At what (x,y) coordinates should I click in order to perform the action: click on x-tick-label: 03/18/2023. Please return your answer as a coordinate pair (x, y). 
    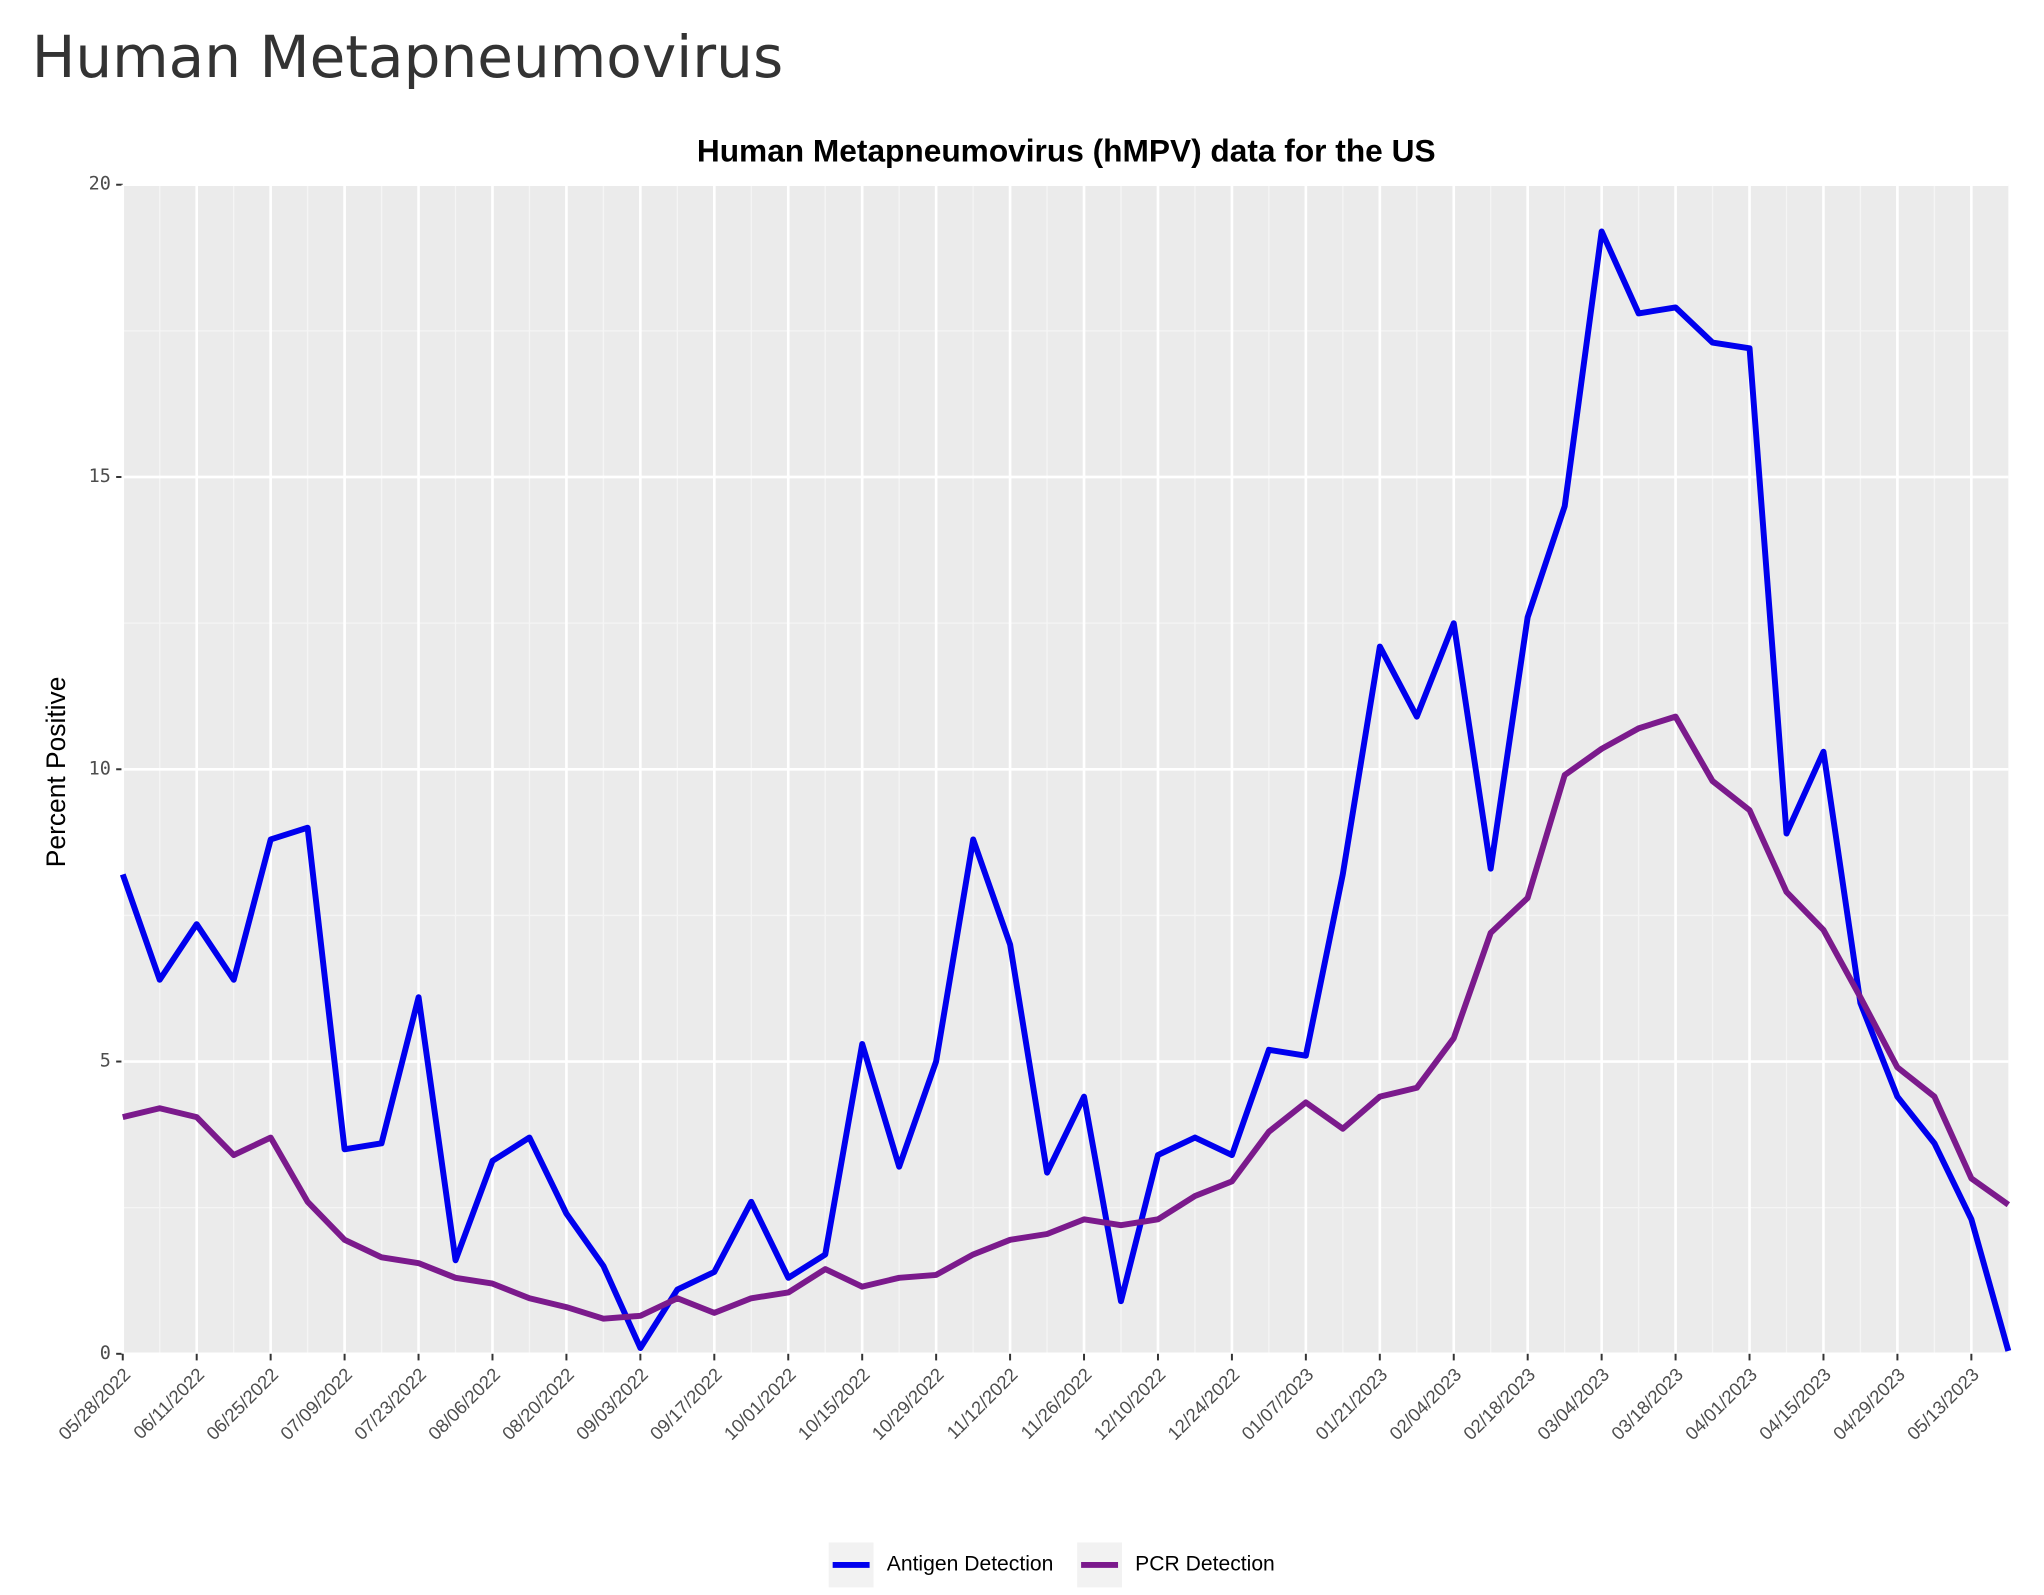
    Looking at the image, I should click on (1647, 1404).